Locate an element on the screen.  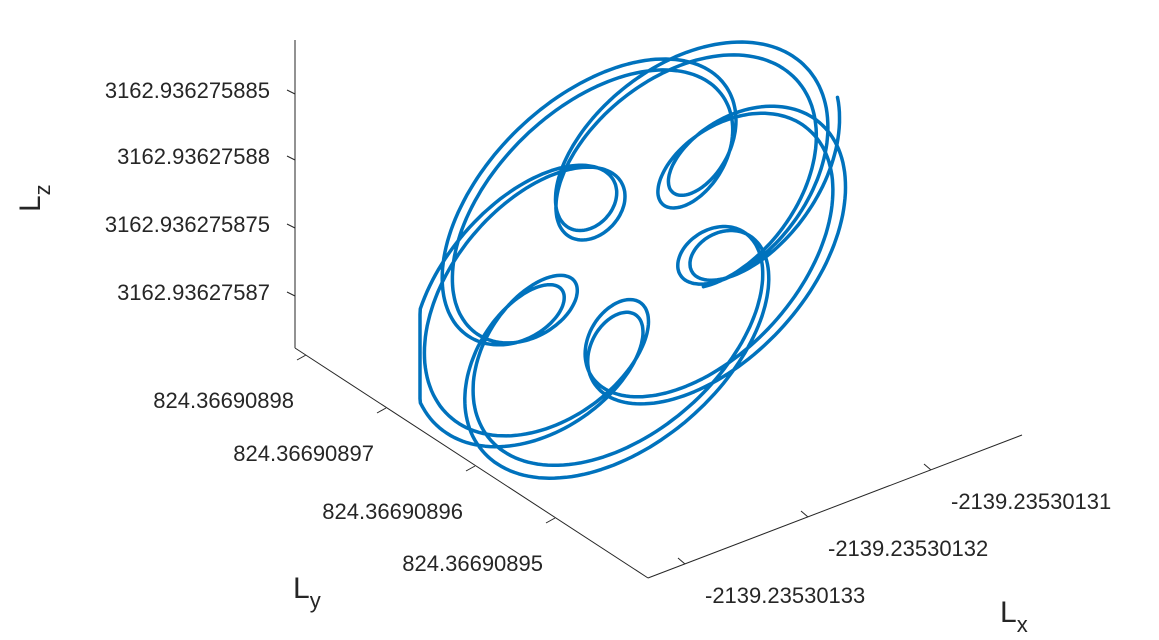
x-tick-label: -2139.23530133 is located at coordinates (785, 595).